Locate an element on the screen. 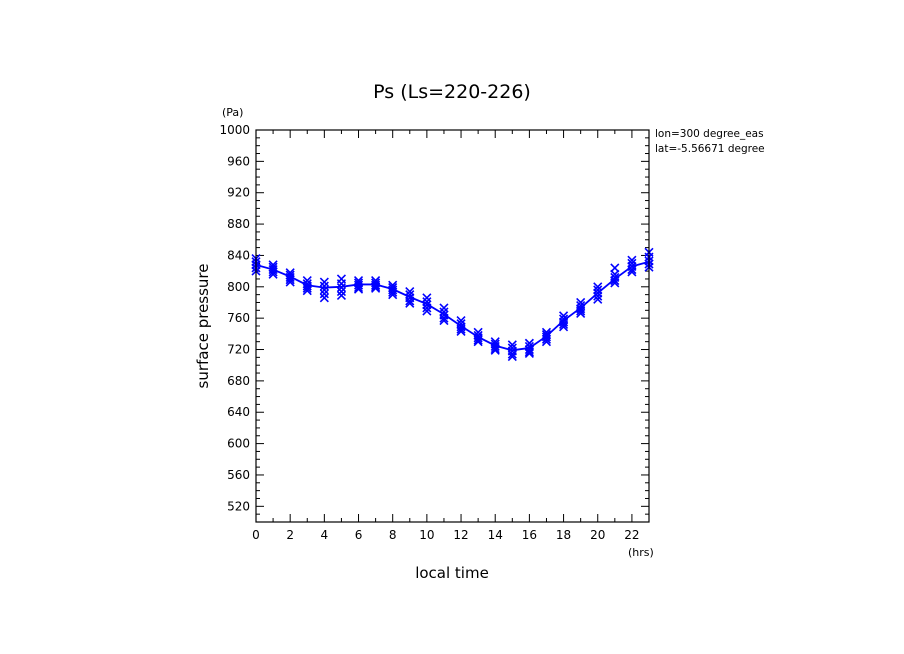 The height and width of the screenshot is (654, 904). y-tick-label: 880 is located at coordinates (238, 224).